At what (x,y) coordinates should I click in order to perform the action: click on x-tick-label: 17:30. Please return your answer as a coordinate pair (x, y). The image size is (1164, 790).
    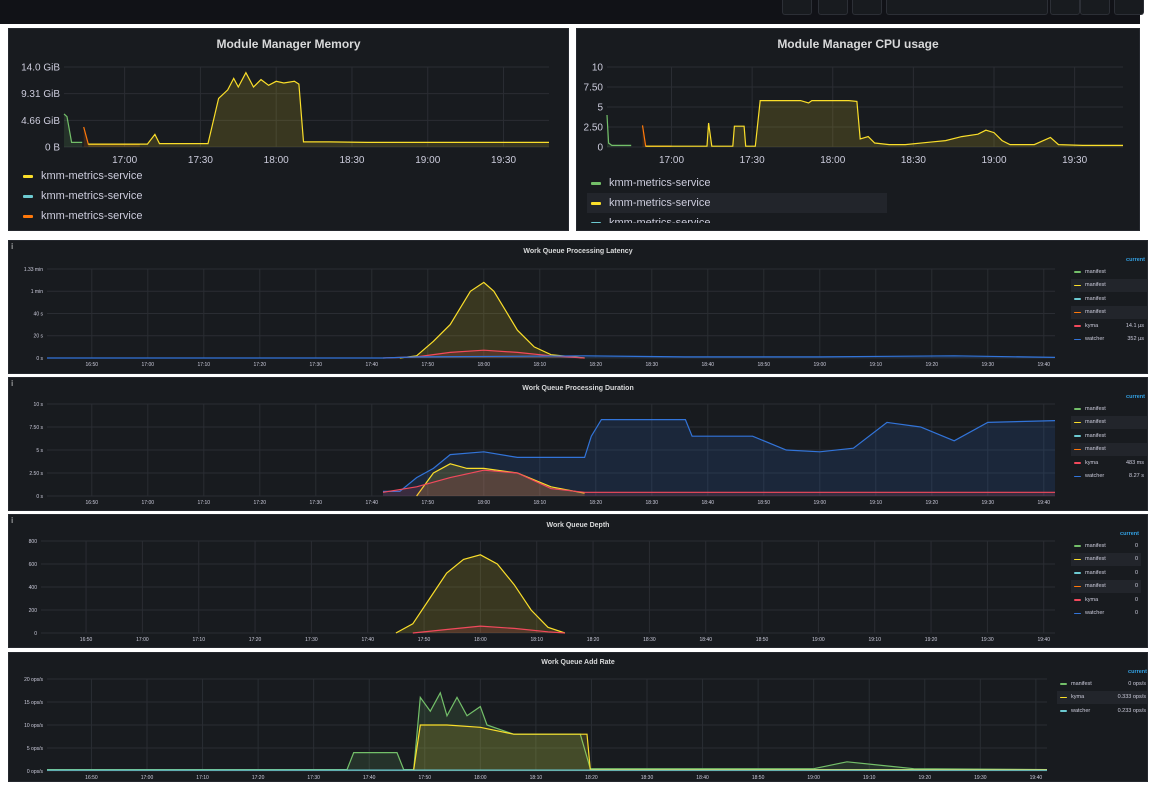
    Looking at the image, I should click on (752, 160).